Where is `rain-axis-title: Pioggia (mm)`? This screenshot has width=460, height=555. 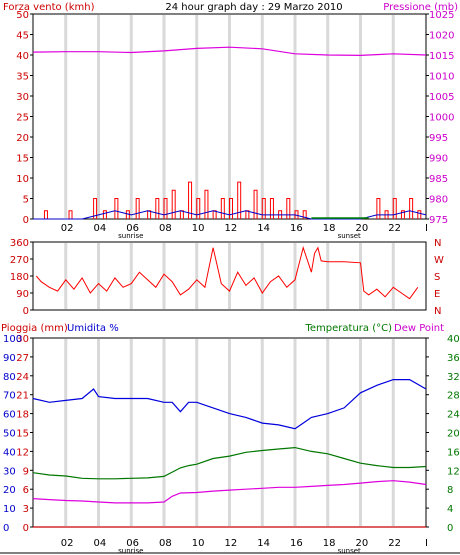
rain-axis-title: Pioggia (mm) is located at coordinates (34, 328).